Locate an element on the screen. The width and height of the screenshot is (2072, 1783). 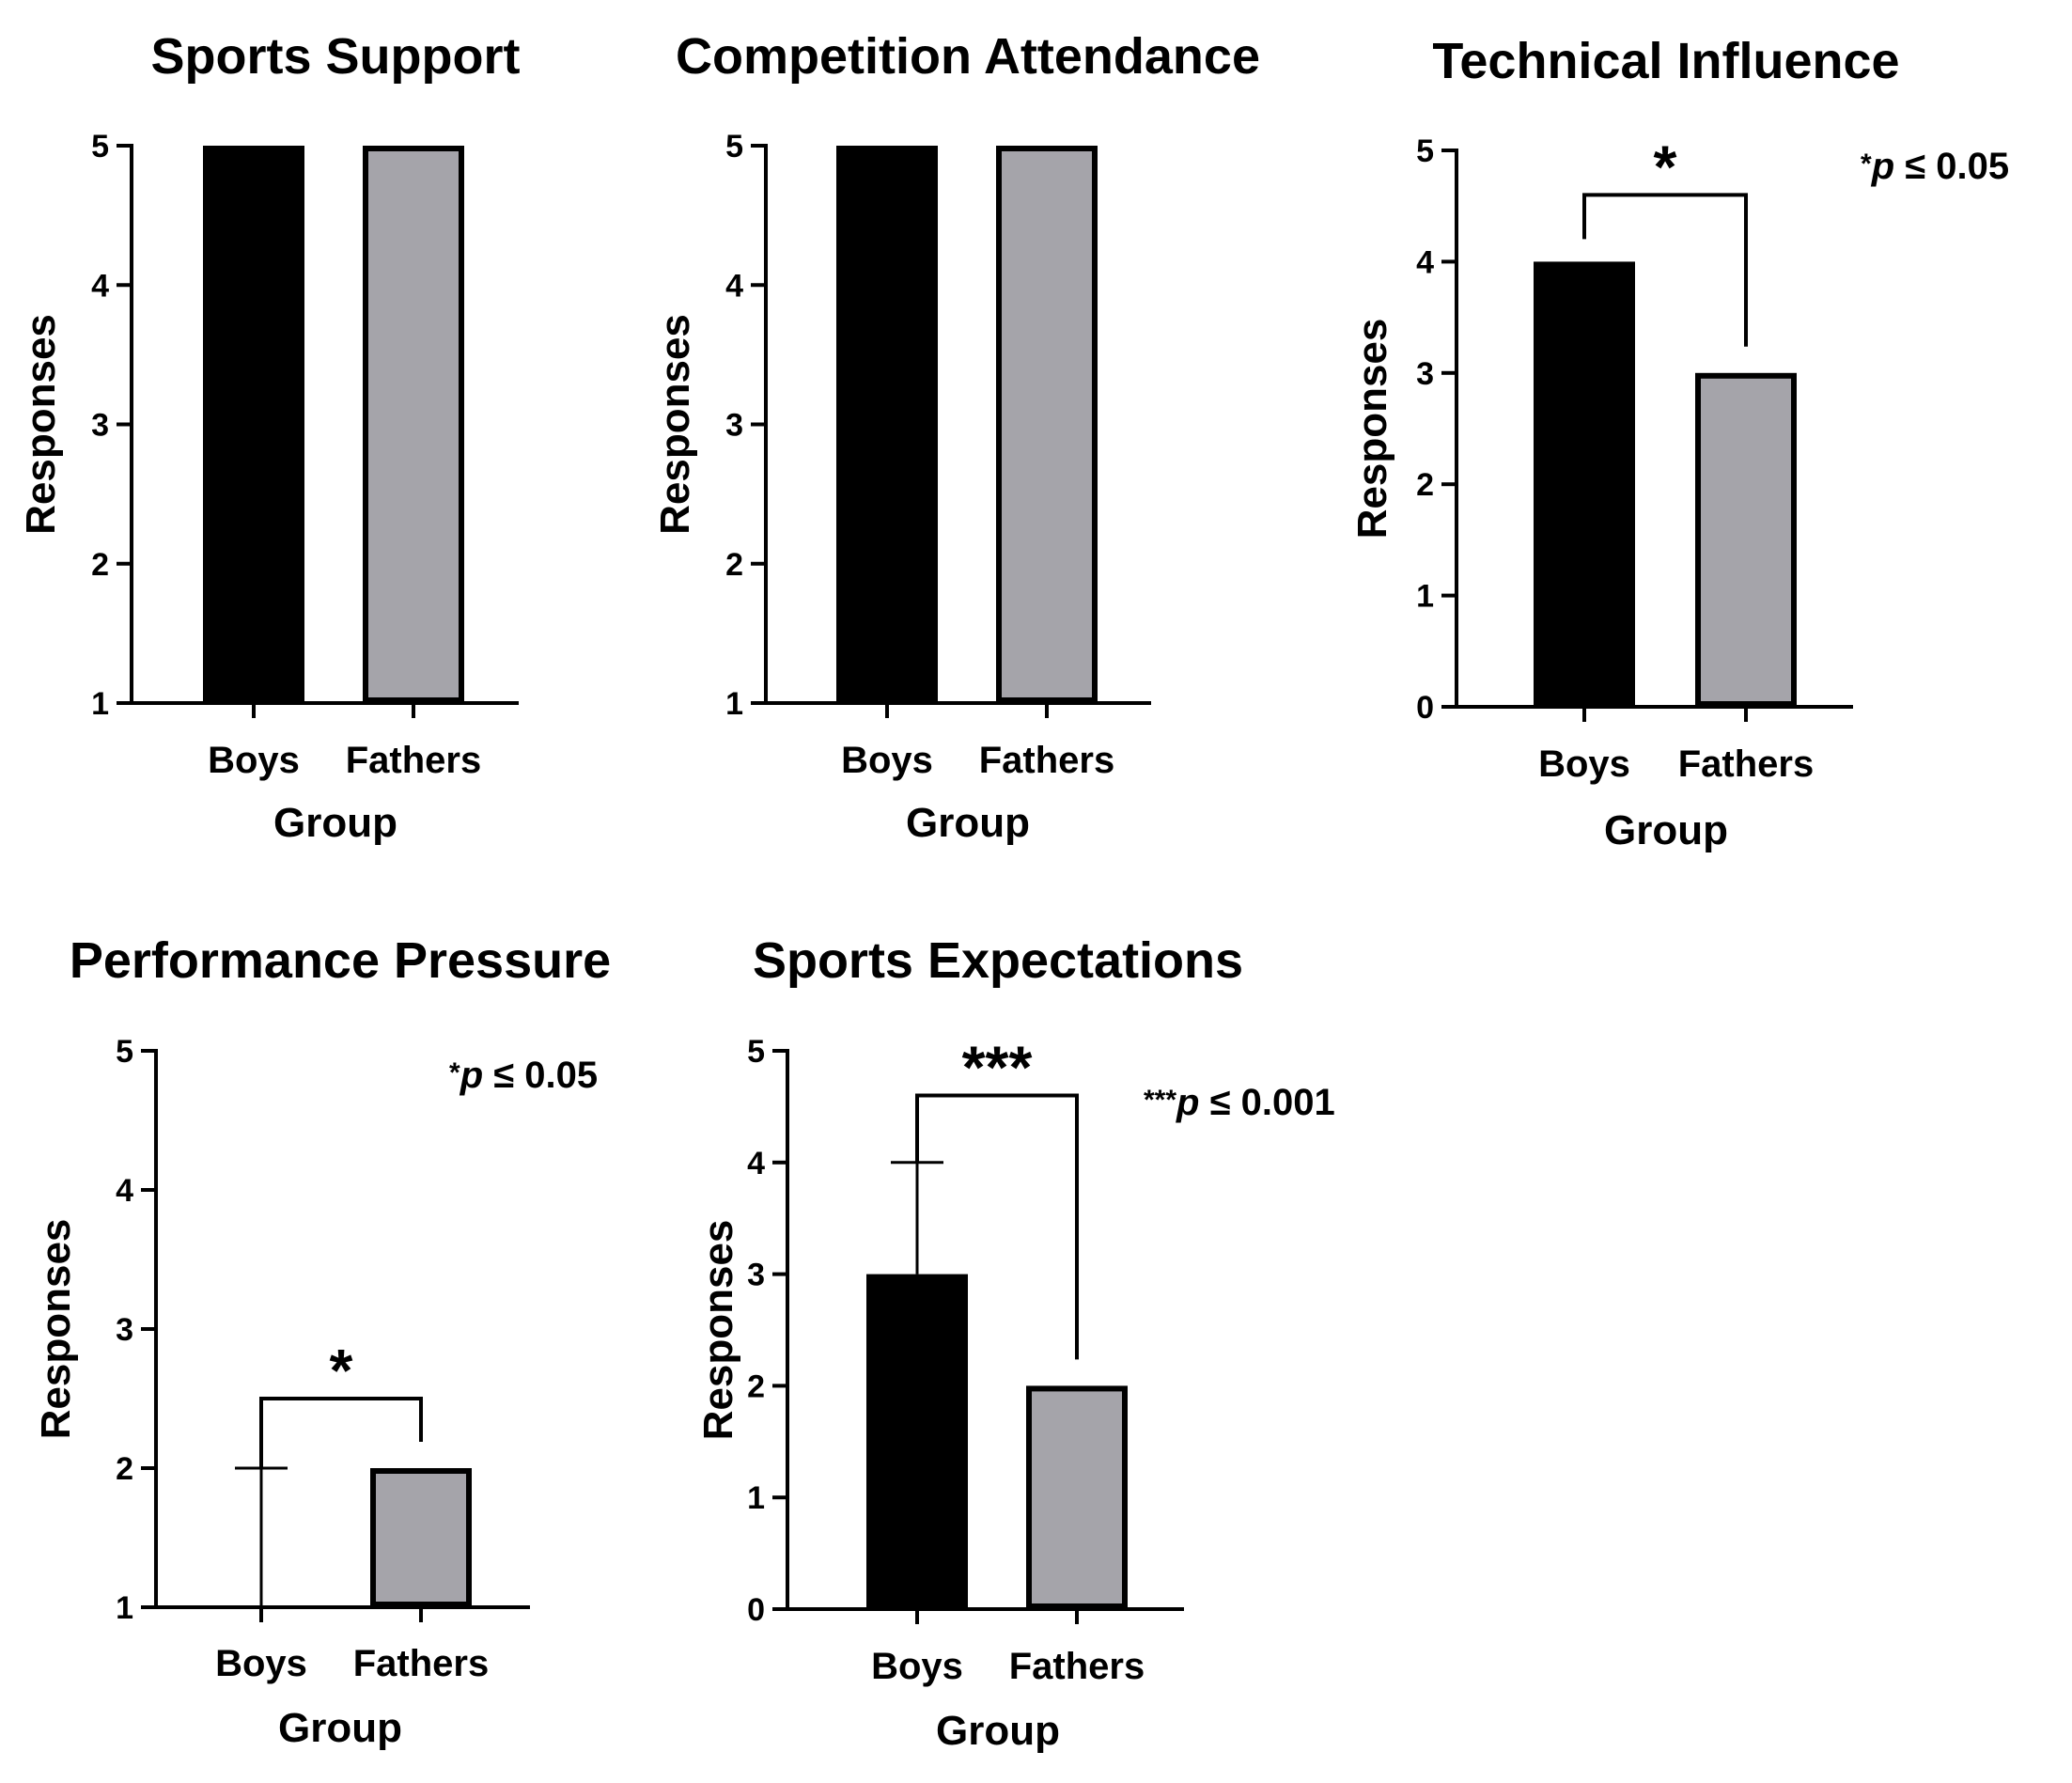
panel-5-p-note: ***p ≤ 0.001 is located at coordinates (1239, 1102).